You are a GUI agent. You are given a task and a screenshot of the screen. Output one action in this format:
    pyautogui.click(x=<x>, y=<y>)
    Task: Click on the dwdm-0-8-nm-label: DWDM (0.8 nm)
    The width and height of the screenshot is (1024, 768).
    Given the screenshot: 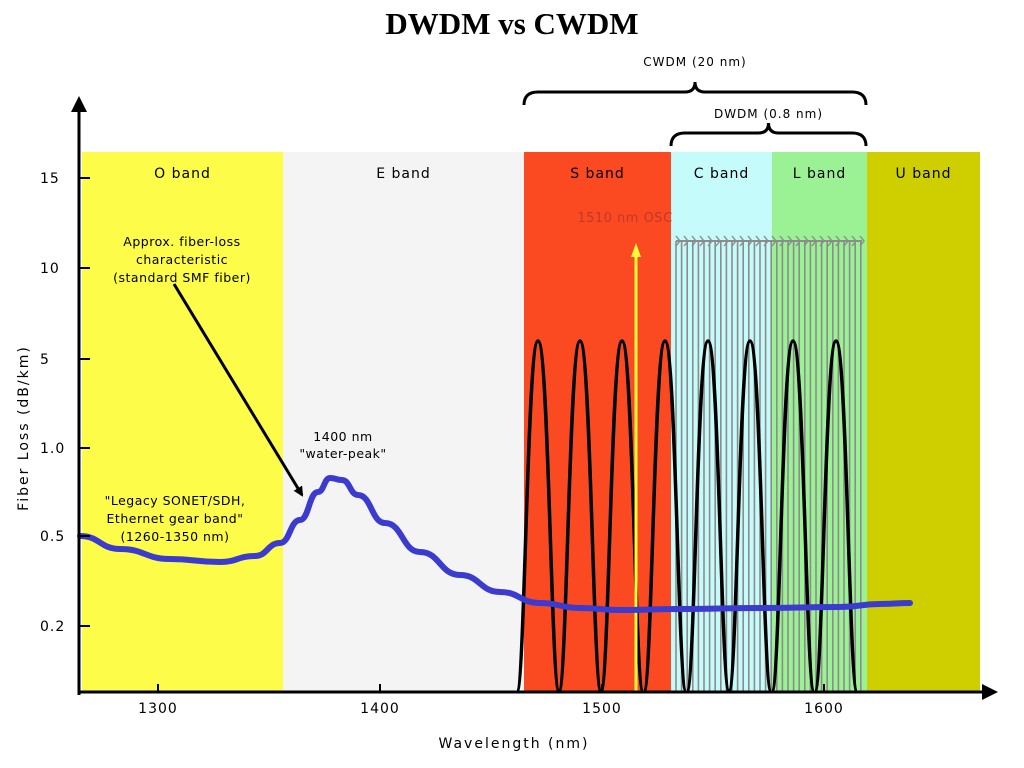 What is the action you would take?
    pyautogui.click(x=768, y=114)
    